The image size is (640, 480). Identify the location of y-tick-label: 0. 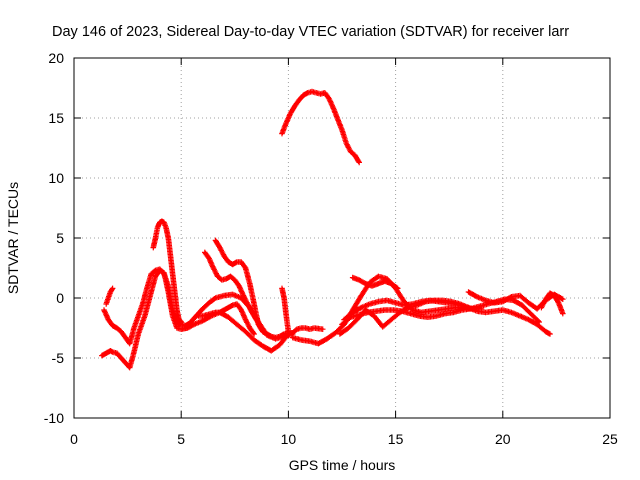
(60, 298).